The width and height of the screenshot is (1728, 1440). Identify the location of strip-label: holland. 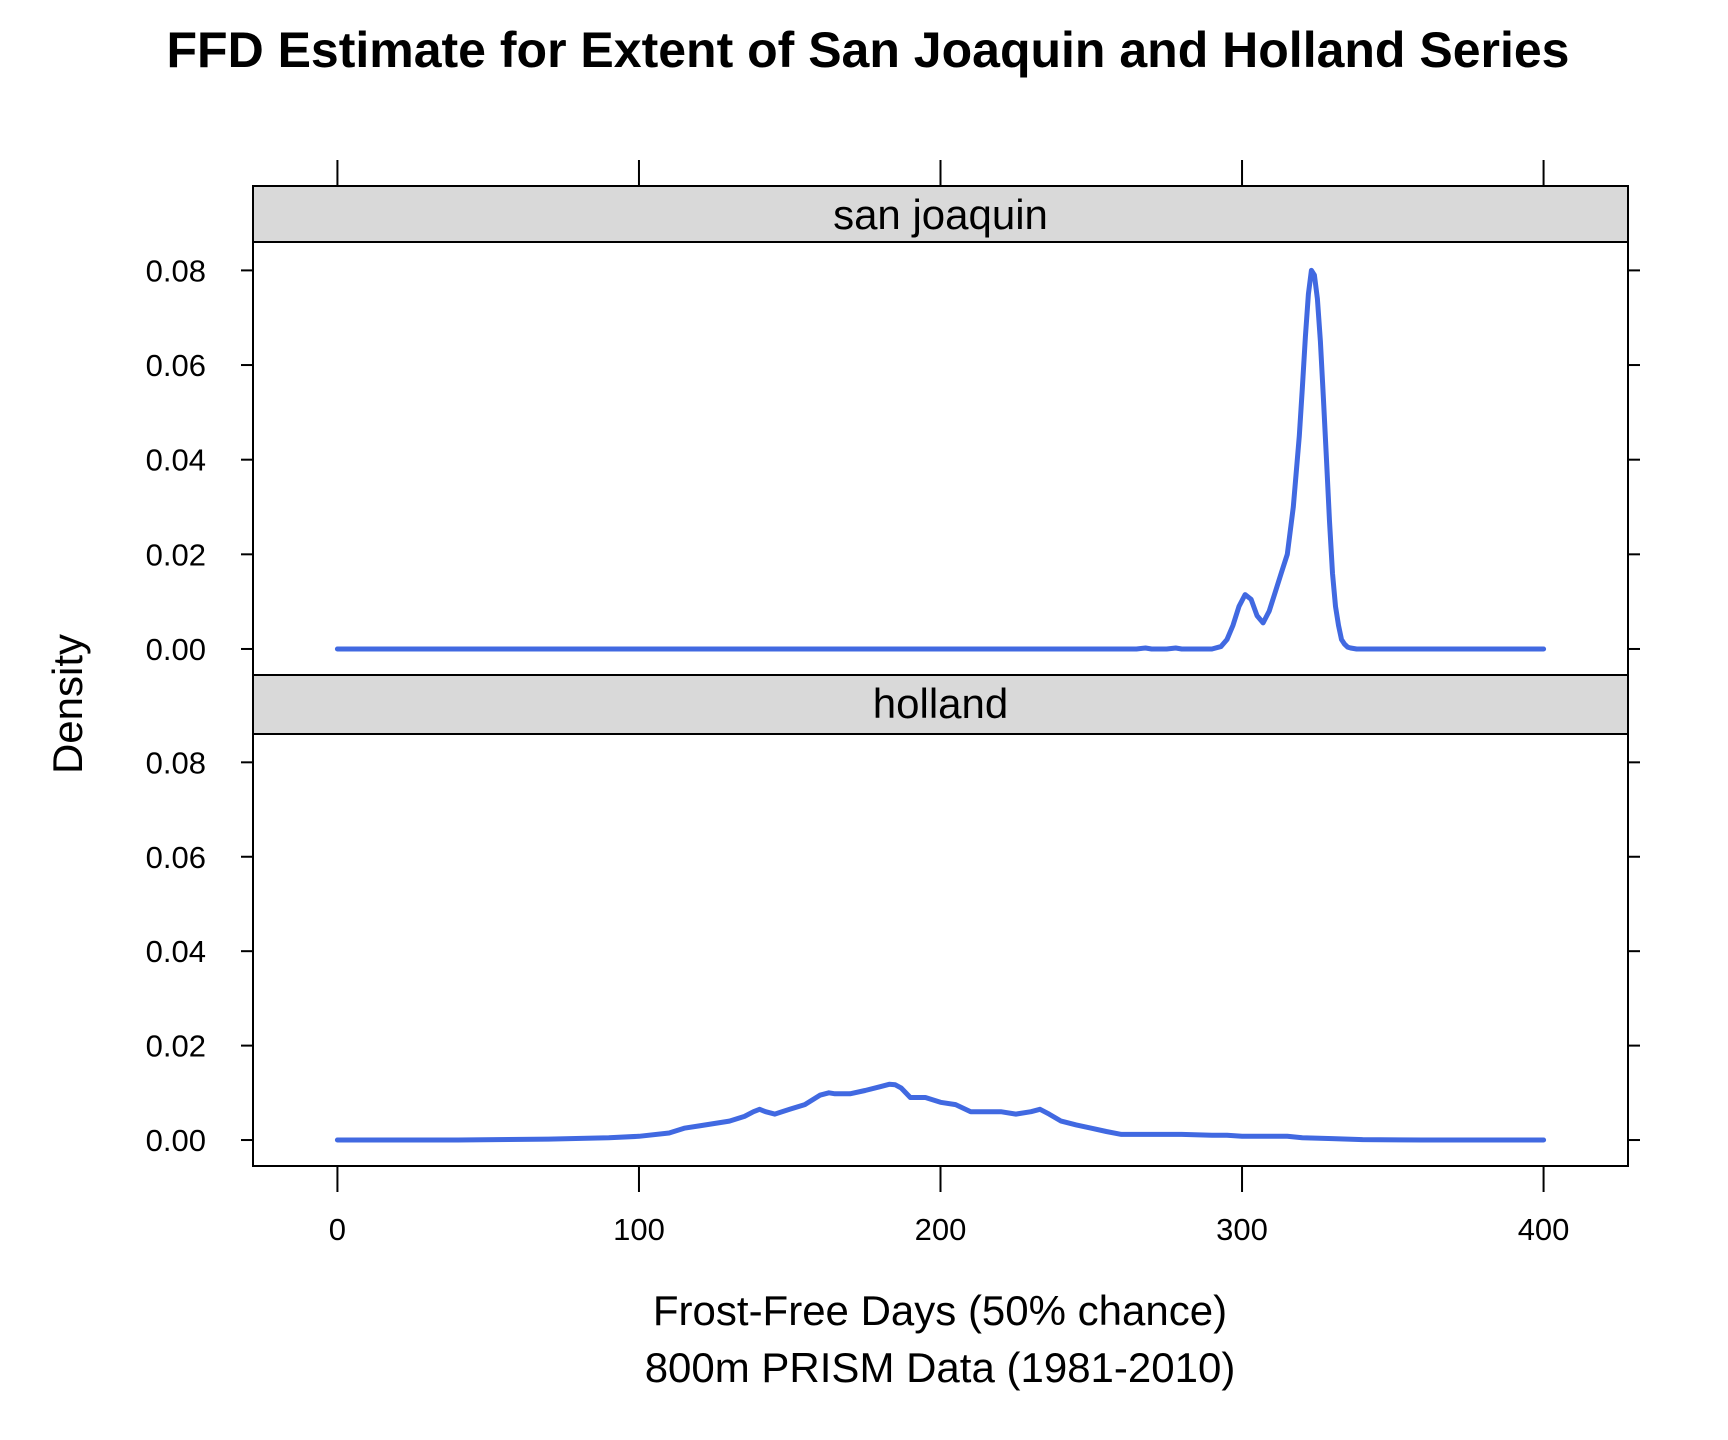
(940, 703).